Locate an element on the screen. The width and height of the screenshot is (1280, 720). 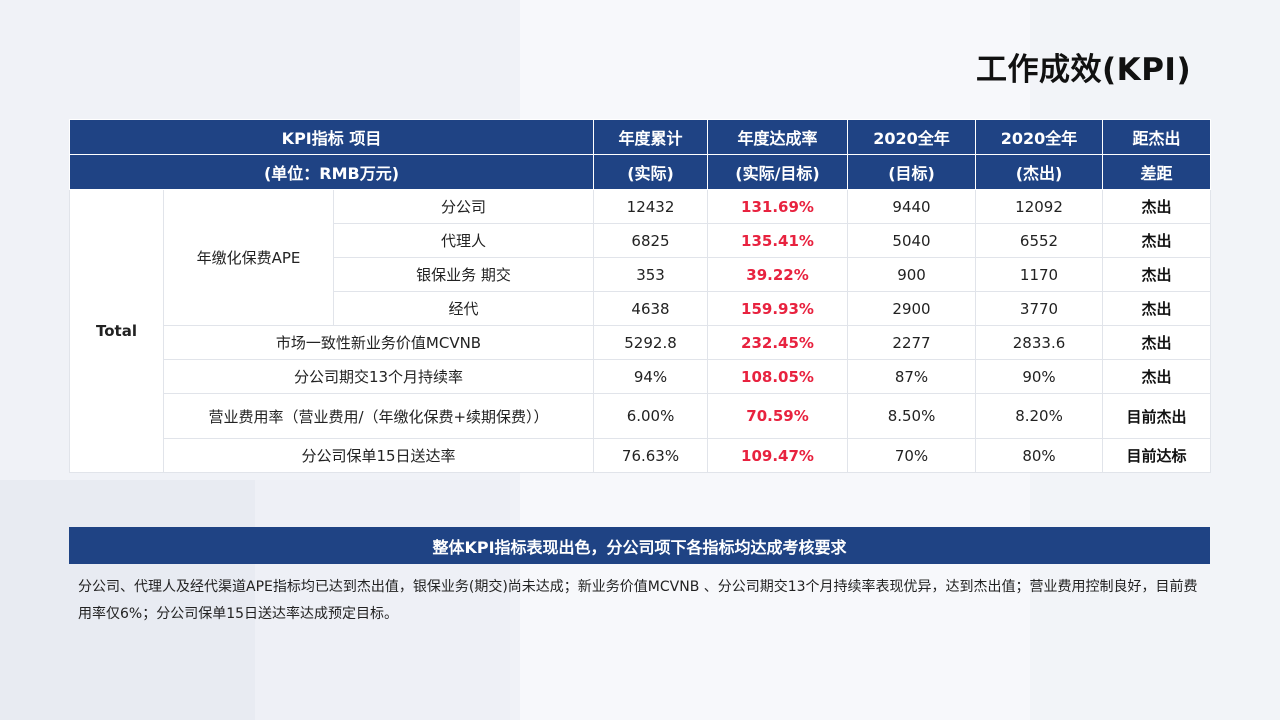
header-cell: (实际/目标) is located at coordinates (778, 172).